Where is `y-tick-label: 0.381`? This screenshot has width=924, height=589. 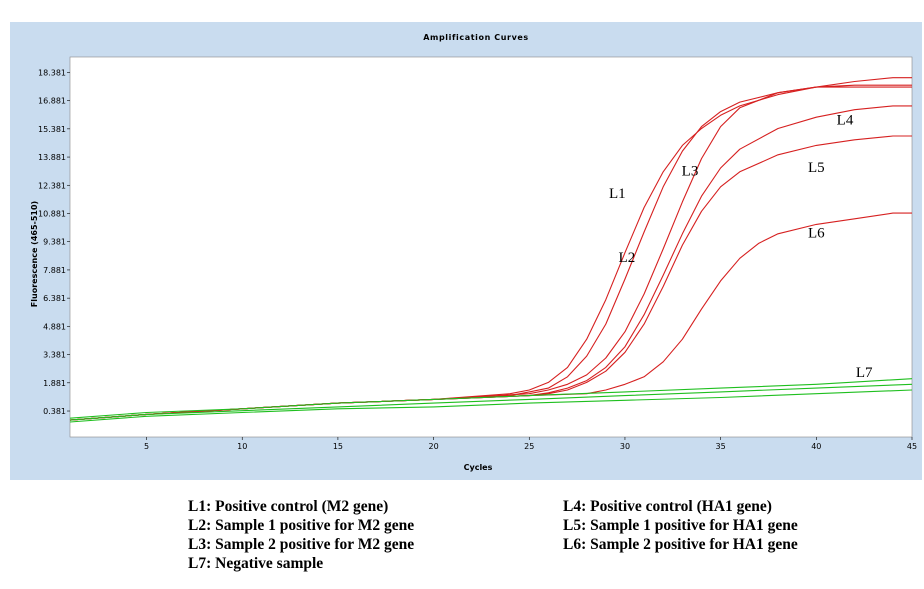 y-tick-label: 0.381 is located at coordinates (54, 411).